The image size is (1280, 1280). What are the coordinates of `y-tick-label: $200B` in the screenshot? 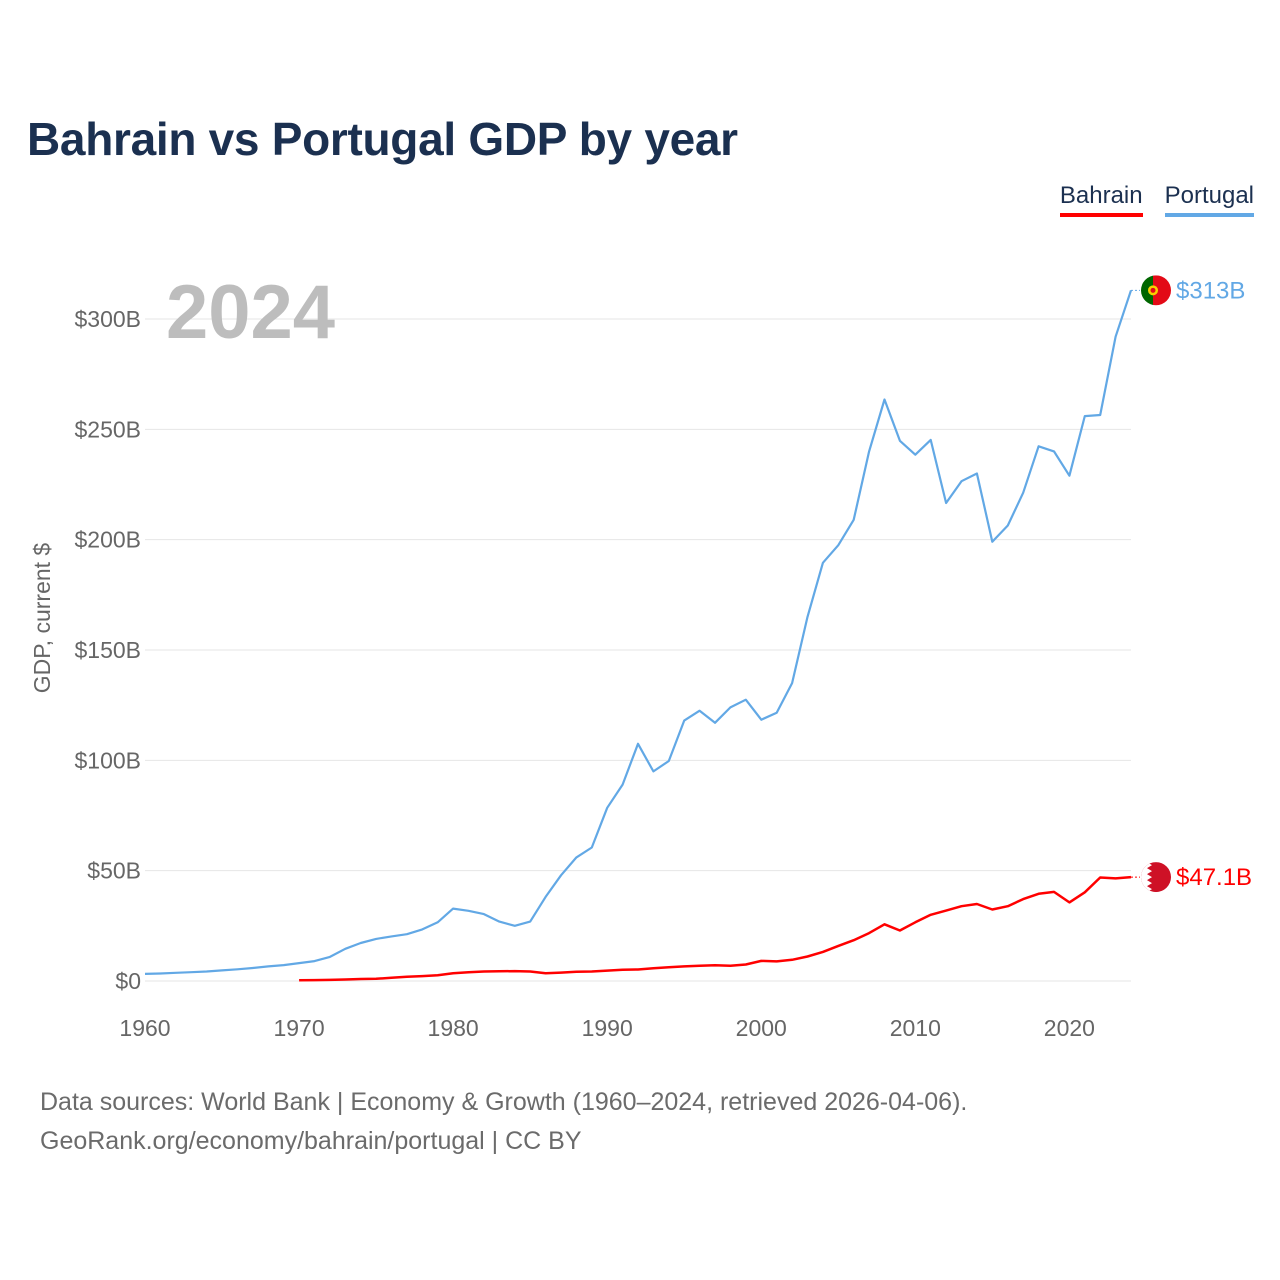 It's located at (107, 540).